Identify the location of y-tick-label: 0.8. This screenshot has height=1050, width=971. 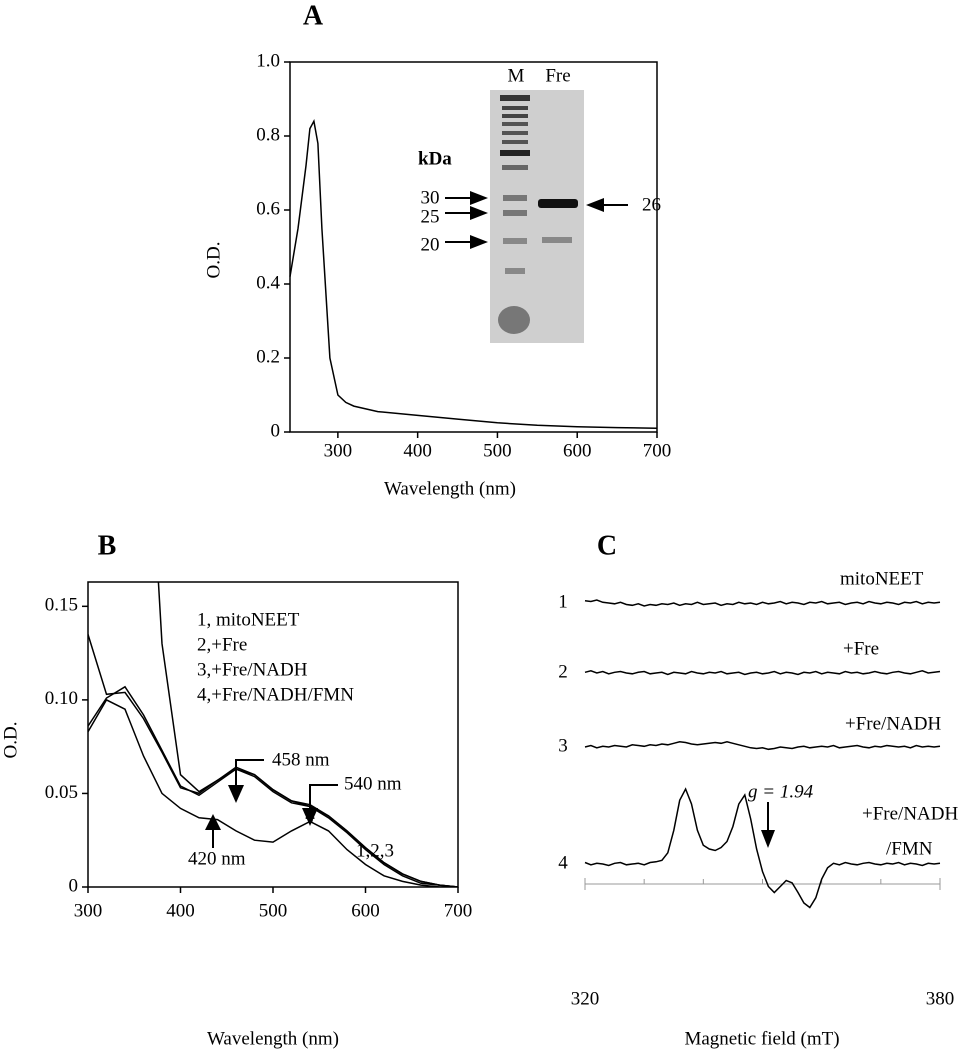
(268, 134).